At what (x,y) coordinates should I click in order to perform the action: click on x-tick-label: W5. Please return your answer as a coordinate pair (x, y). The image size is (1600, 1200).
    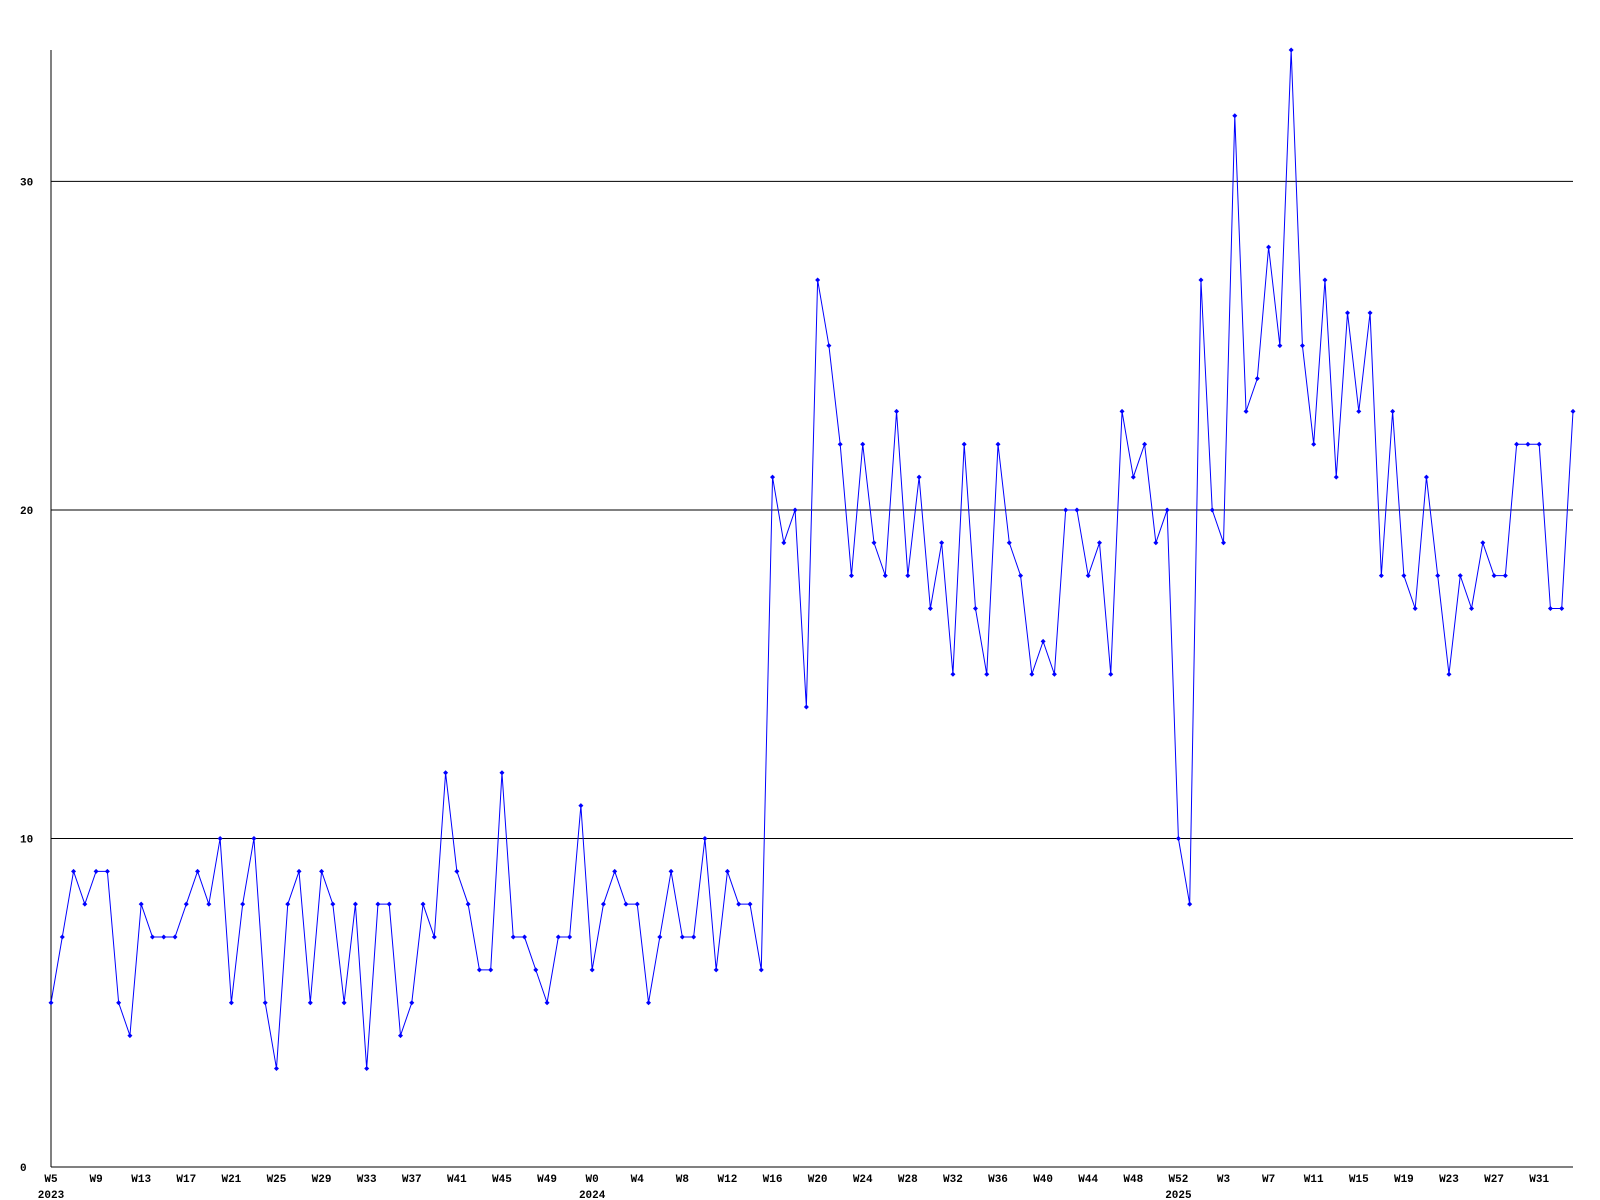
    Looking at the image, I should click on (51, 1180).